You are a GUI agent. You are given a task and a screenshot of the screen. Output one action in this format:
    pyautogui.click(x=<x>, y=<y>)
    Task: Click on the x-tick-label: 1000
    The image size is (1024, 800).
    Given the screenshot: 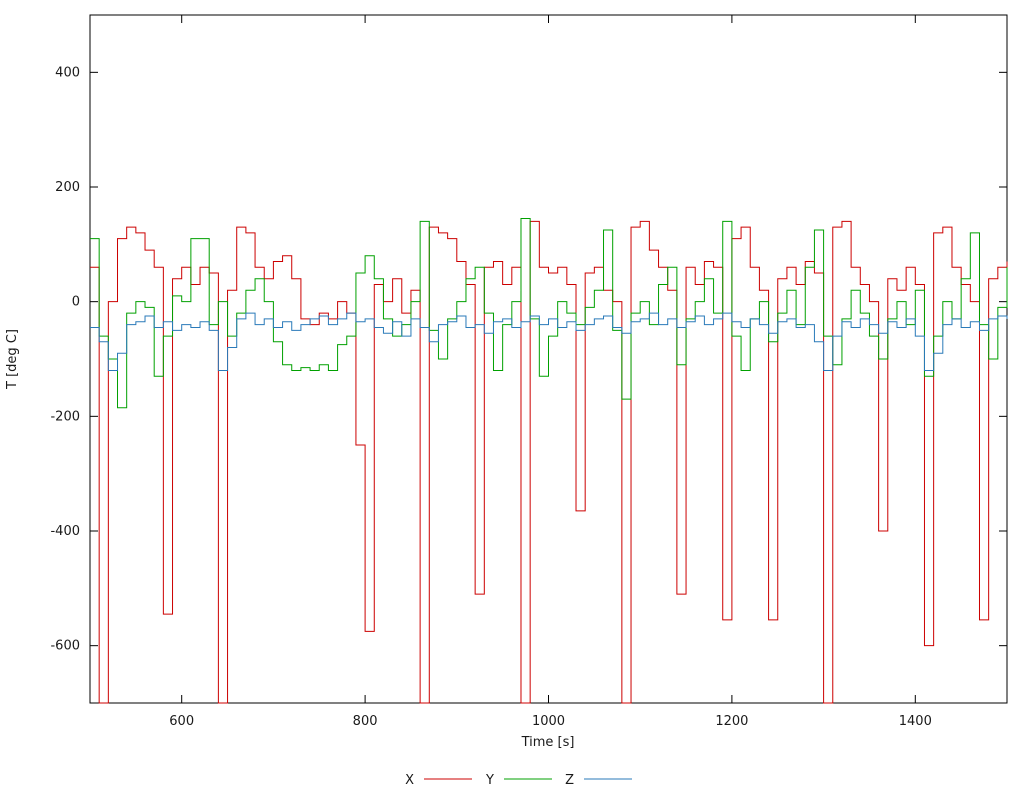 What is the action you would take?
    pyautogui.click(x=548, y=721)
    